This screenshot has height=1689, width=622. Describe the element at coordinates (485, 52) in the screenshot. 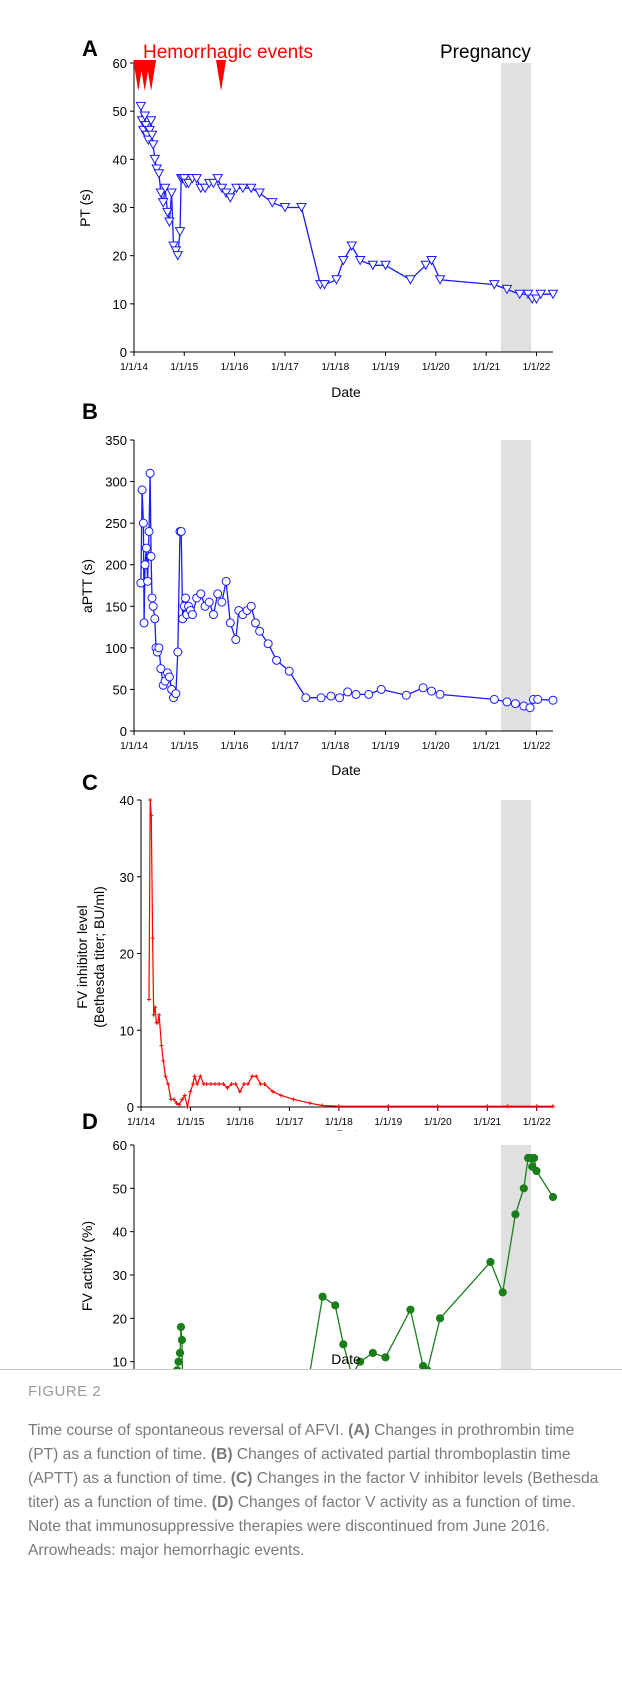

I see `pregnancy-label: Pregnancy` at that location.